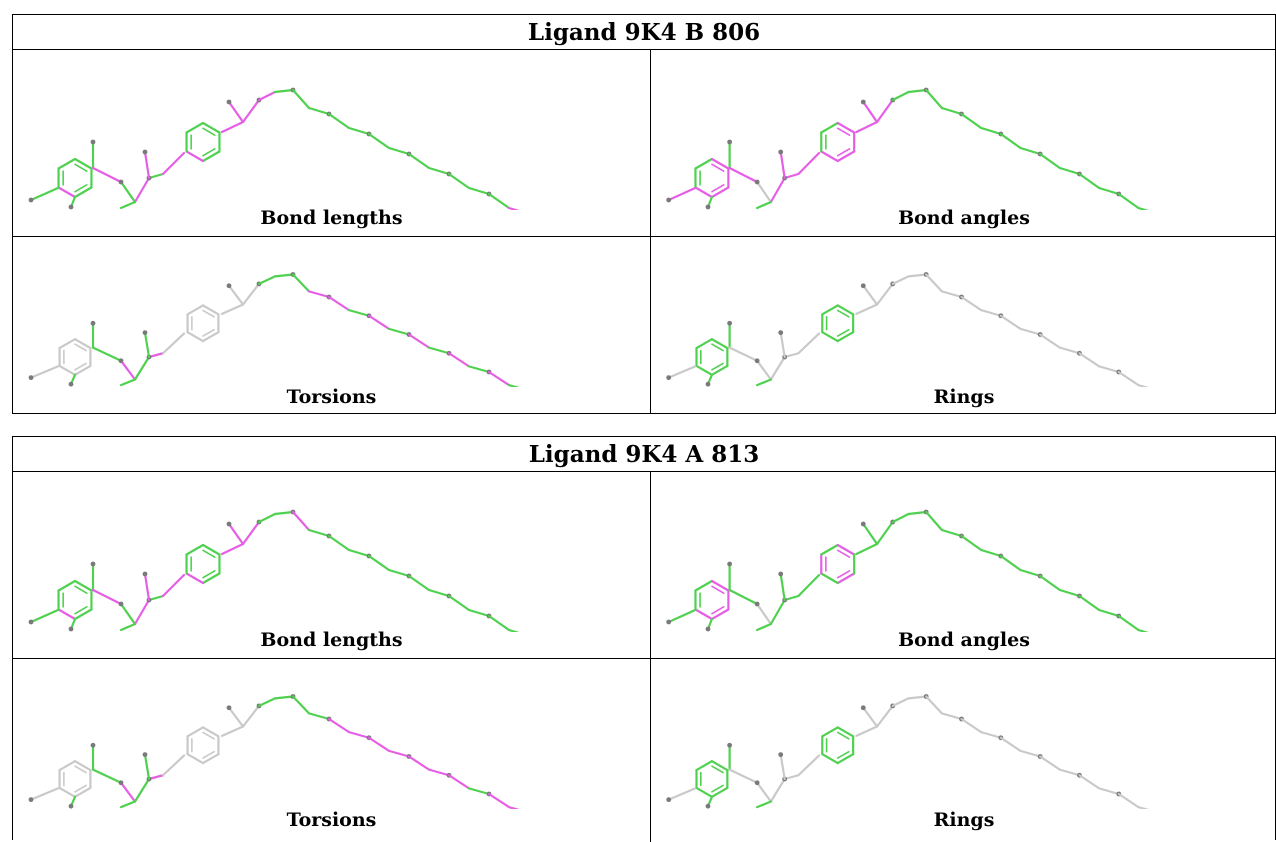 The height and width of the screenshot is (842, 1276). I want to click on panel-label: Bond lengths, so click(331, 640).